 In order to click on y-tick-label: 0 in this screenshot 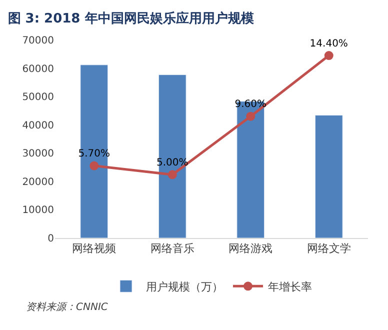, I will do `click(51, 239)`.